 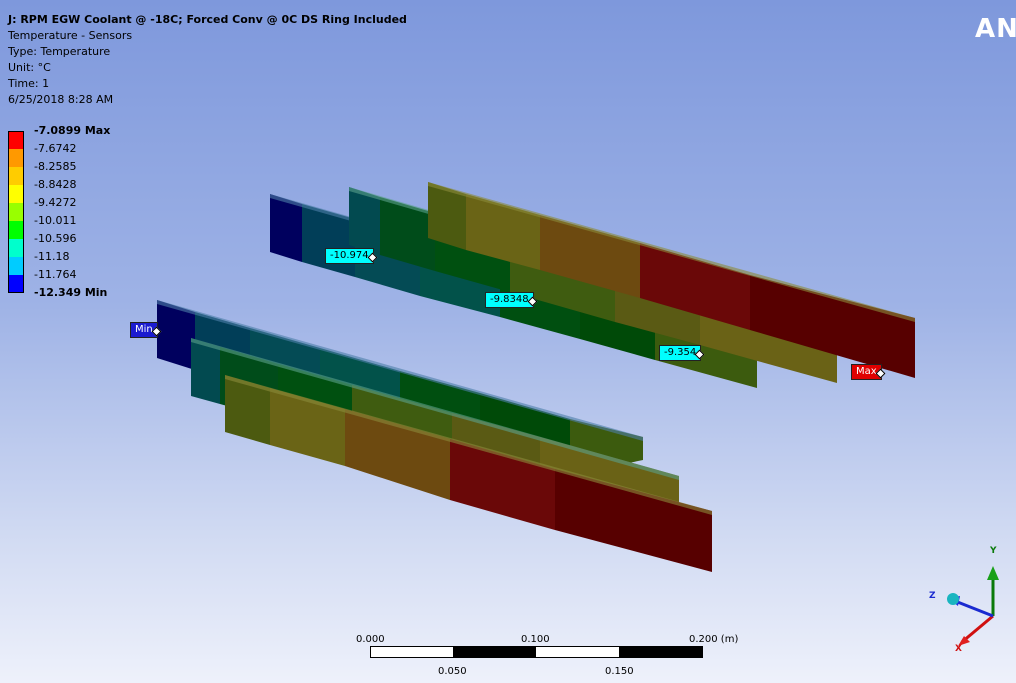 I want to click on probe-label-max: Max, so click(x=866, y=372).